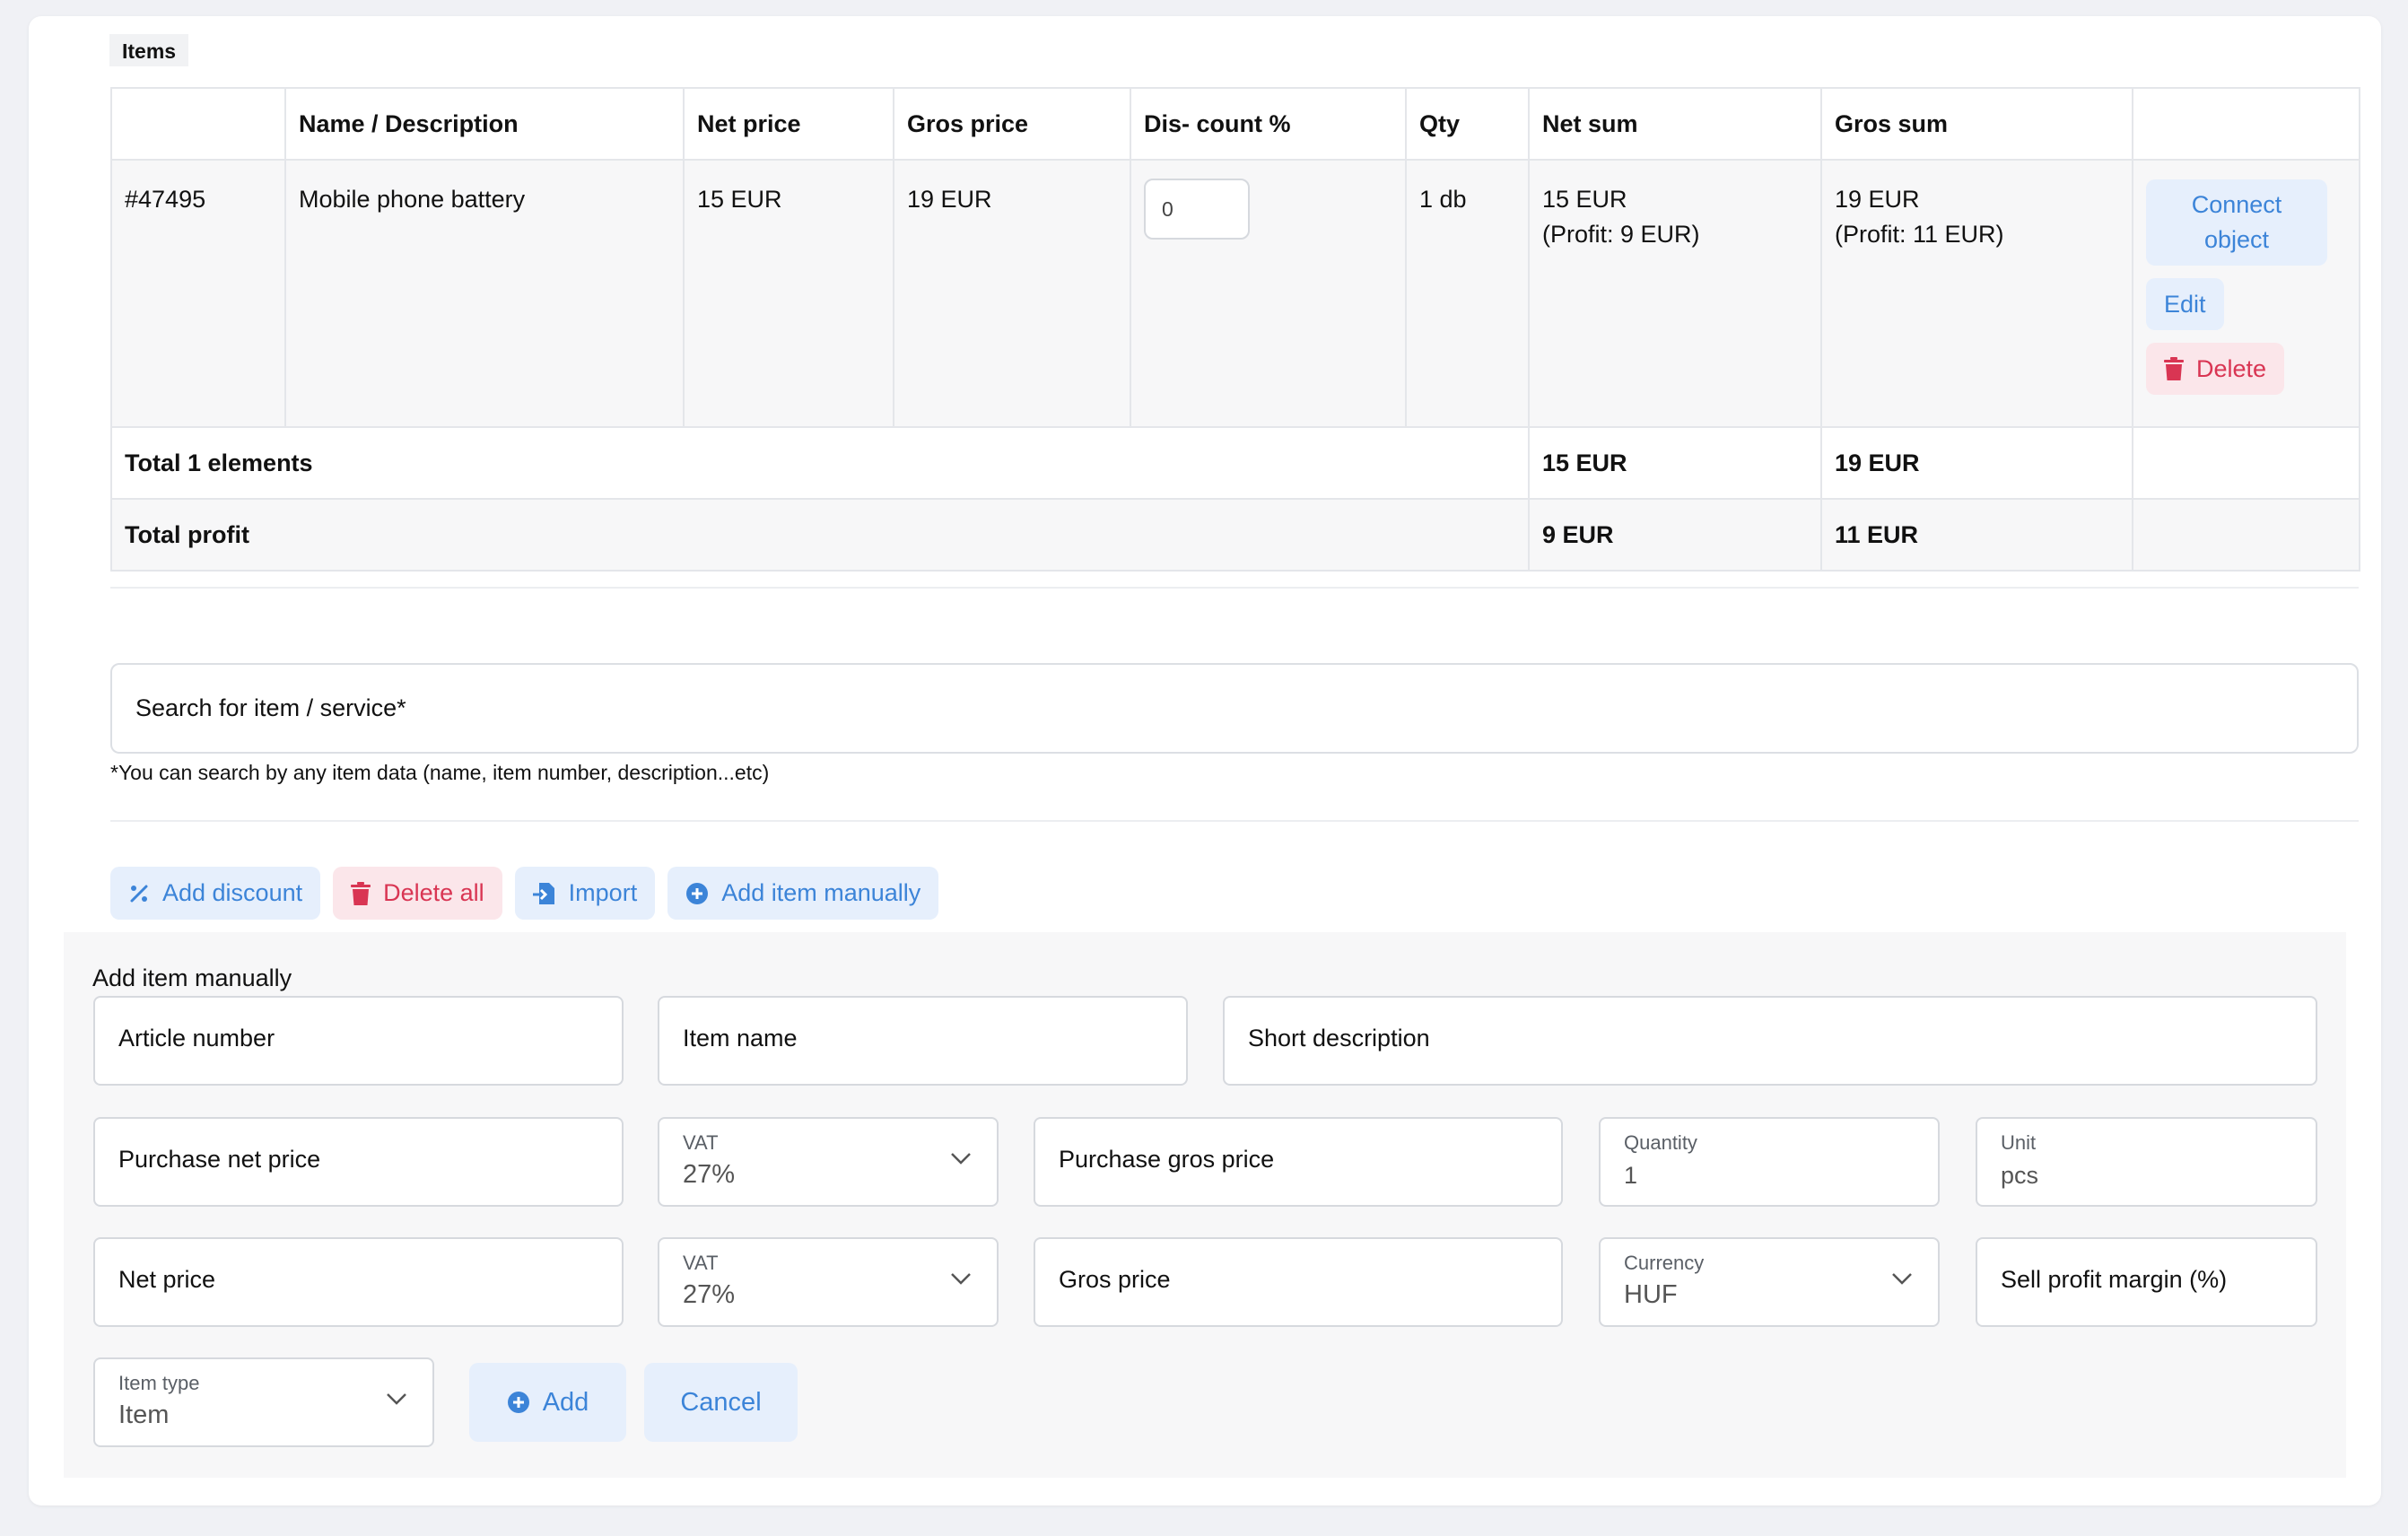 This screenshot has width=2408, height=1536. I want to click on header-gros-price: Gros price, so click(1012, 124).